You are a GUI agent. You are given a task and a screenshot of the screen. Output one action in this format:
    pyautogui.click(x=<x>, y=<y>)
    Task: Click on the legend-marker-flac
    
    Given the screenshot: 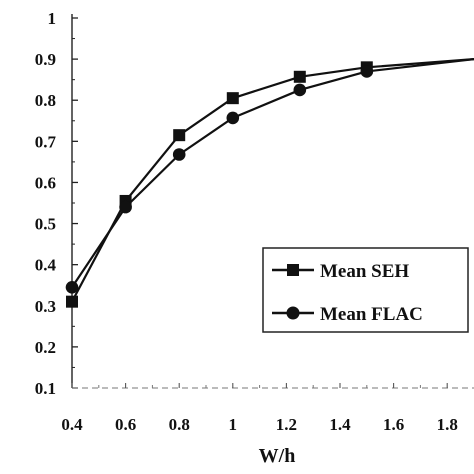 What is the action you would take?
    pyautogui.click(x=293, y=313)
    